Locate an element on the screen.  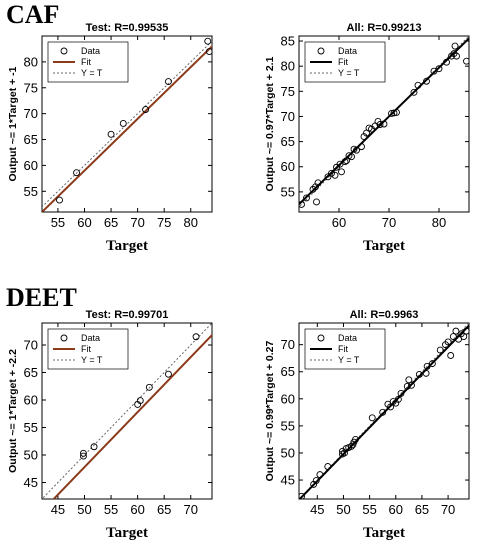
chart-title: All: R=0.99213 is located at coordinates (384, 28).